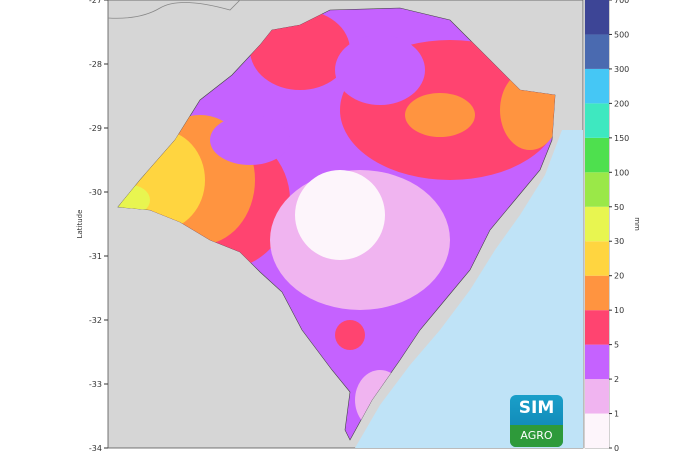 This screenshot has width=700, height=454. I want to click on colorbar: 0 1 2 5 10 20 30 50 100 150 200 300 500 700, so click(607, 226).